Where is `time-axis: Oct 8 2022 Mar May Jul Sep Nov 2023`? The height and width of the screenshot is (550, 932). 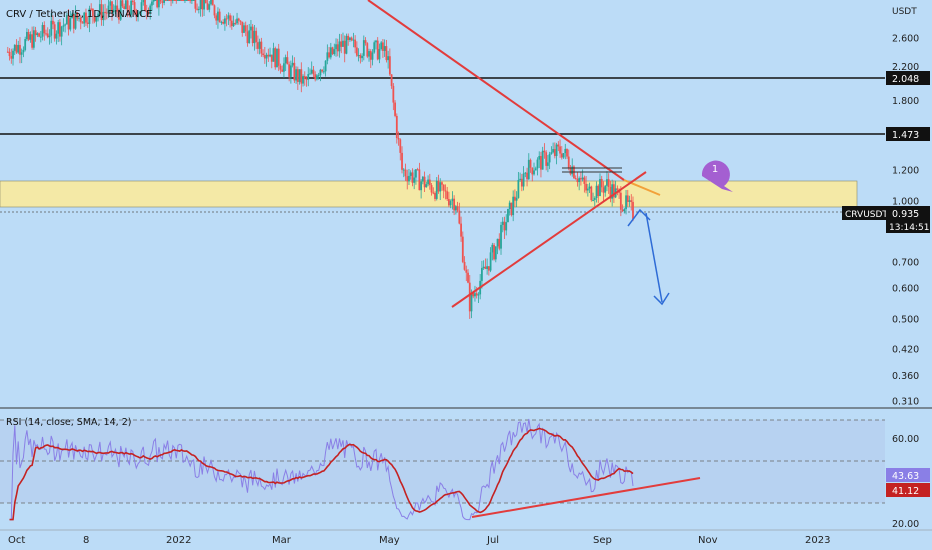
time-axis: Oct 8 2022 Mar May Jul Sep Nov 2023 is located at coordinates (419, 540).